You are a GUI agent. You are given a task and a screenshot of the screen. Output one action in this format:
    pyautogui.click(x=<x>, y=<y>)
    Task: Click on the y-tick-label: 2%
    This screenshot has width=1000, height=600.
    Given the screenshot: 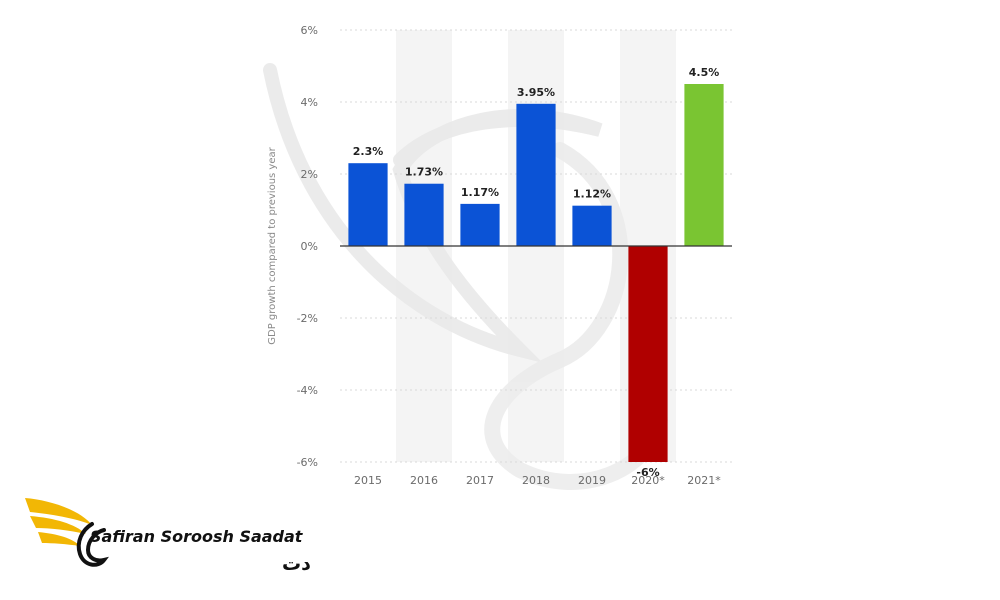 What is the action you would take?
    pyautogui.click(x=309, y=174)
    